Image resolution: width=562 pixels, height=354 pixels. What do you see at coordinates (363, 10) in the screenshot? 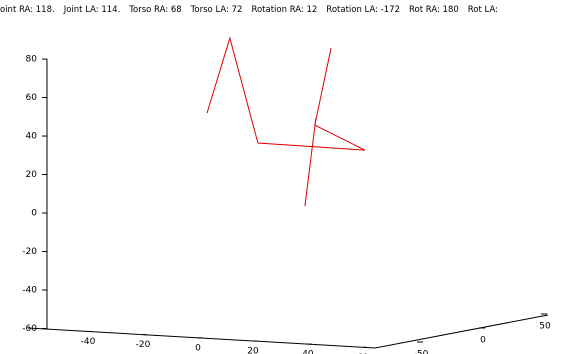
I see `header-item: Rotation LA: -172` at bounding box center [363, 10].